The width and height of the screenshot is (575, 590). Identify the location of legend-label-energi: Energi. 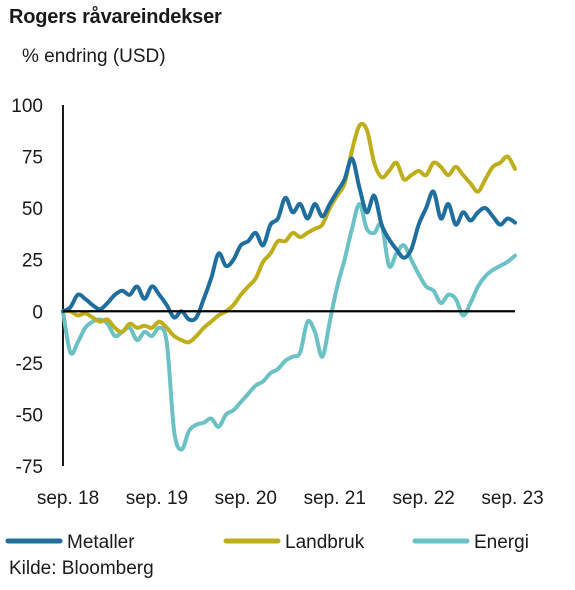
(501, 542).